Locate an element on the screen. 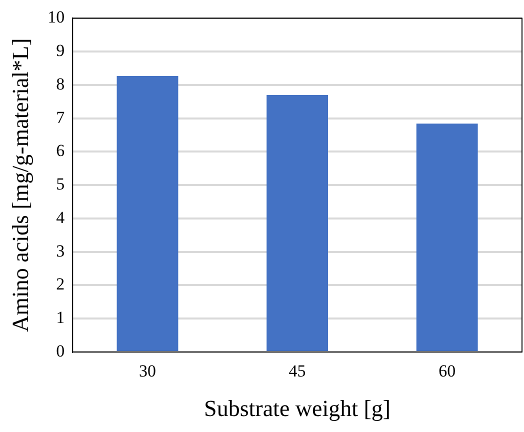 The height and width of the screenshot is (432, 524). x-tick-label: 45 is located at coordinates (297, 371).